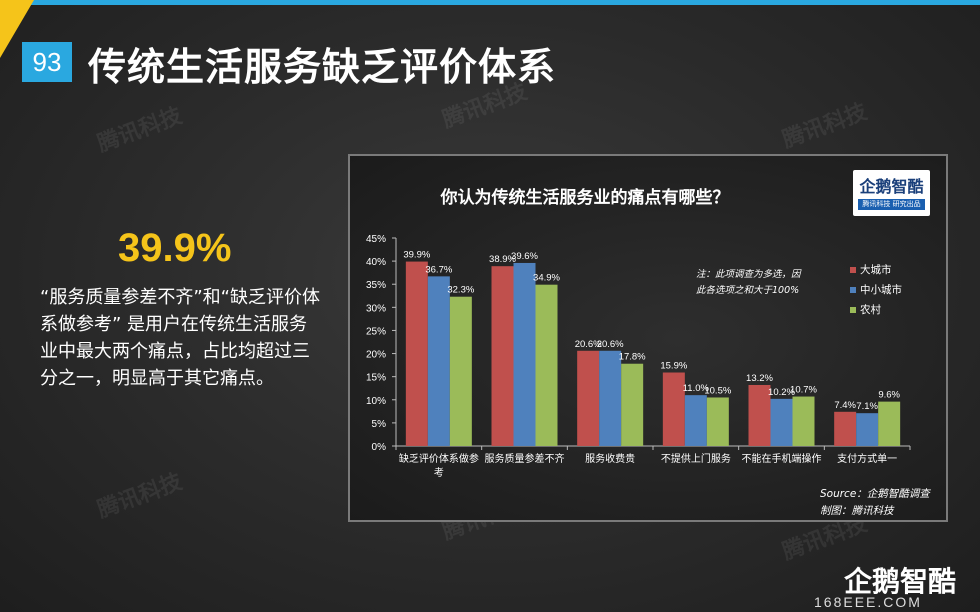  I want to click on data-label: 9.6%, so click(889, 395).